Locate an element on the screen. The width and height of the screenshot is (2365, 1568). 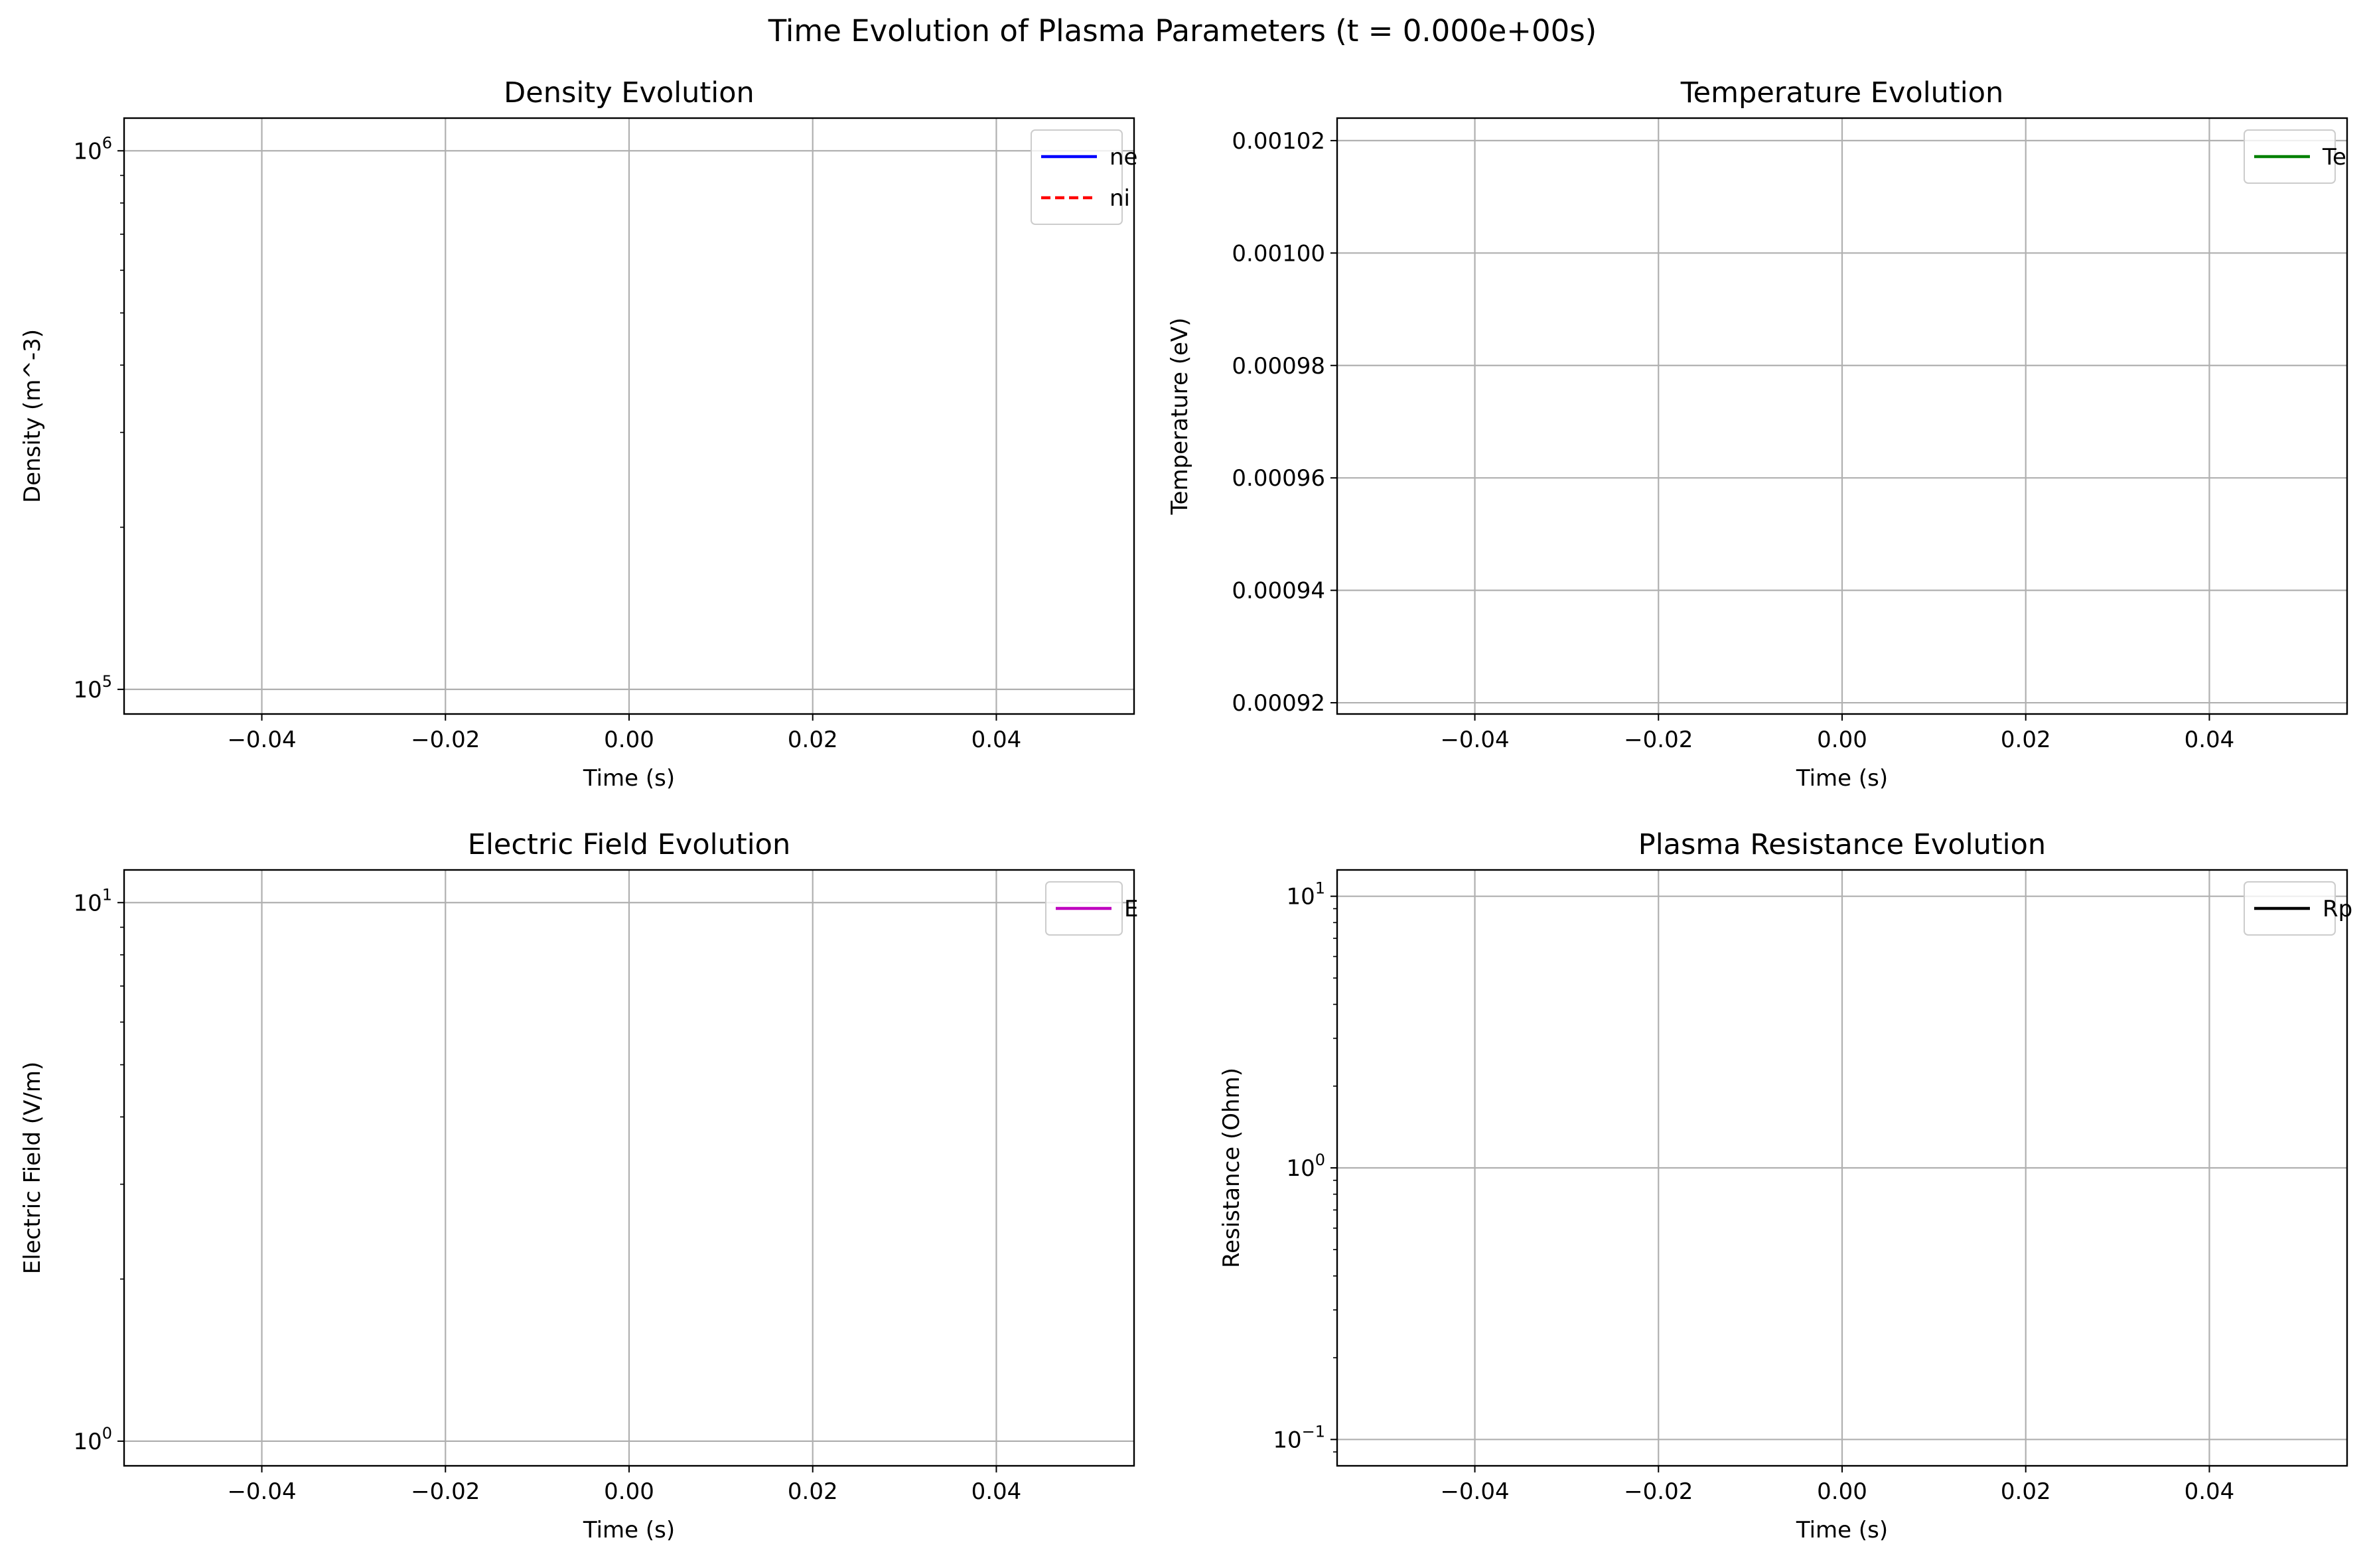
legend: Rp is located at coordinates (2298, 908).